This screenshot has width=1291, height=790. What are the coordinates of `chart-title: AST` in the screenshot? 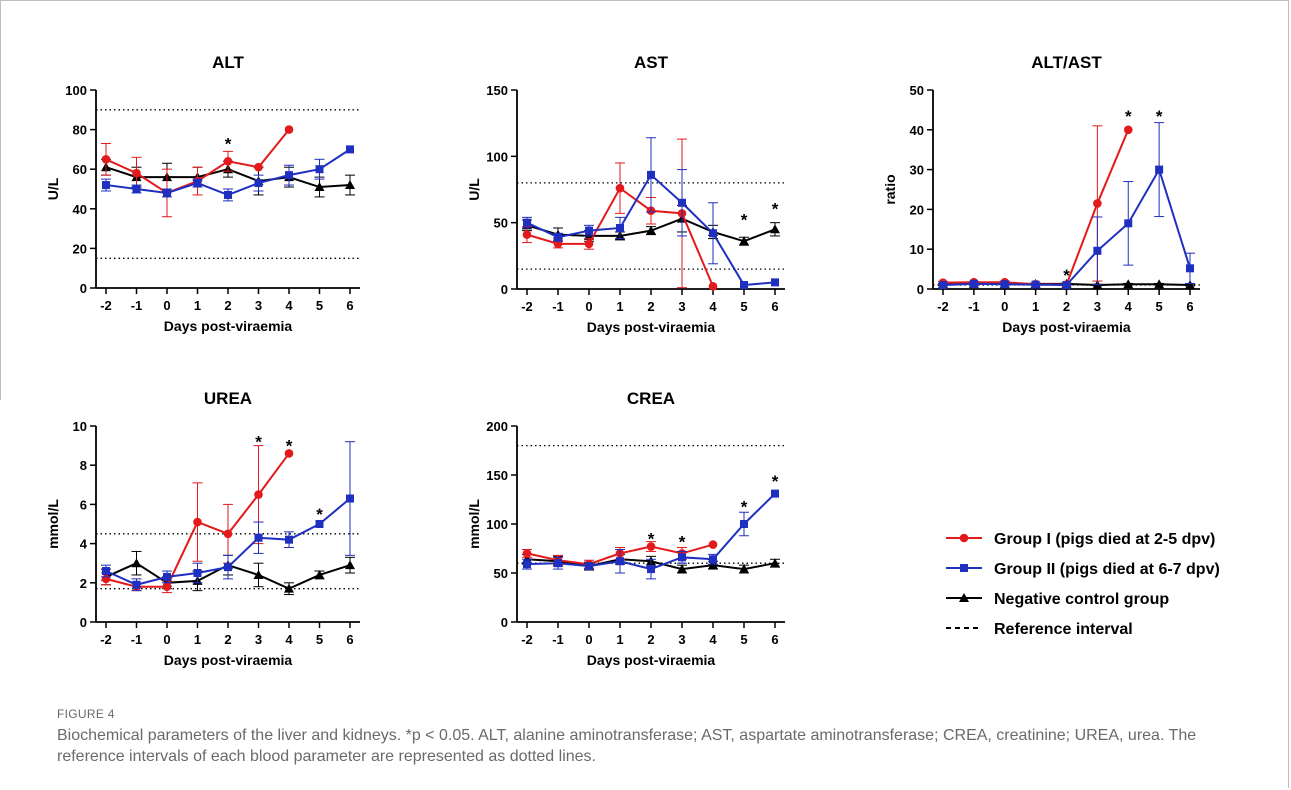 It's located at (651, 62).